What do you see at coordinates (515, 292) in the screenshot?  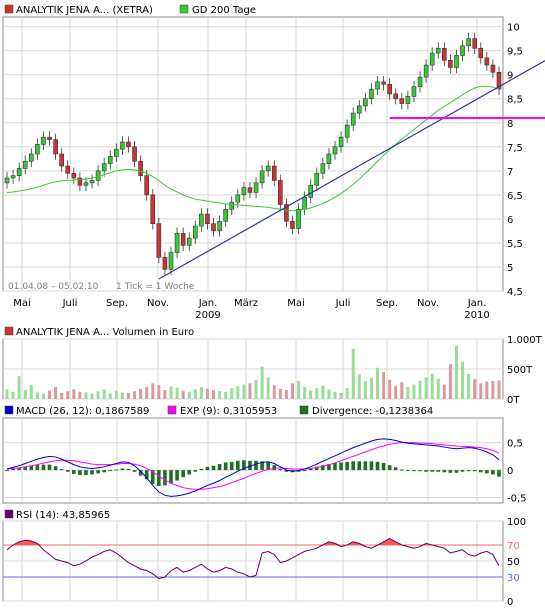 I see `price-ytick-0: 4,5` at bounding box center [515, 292].